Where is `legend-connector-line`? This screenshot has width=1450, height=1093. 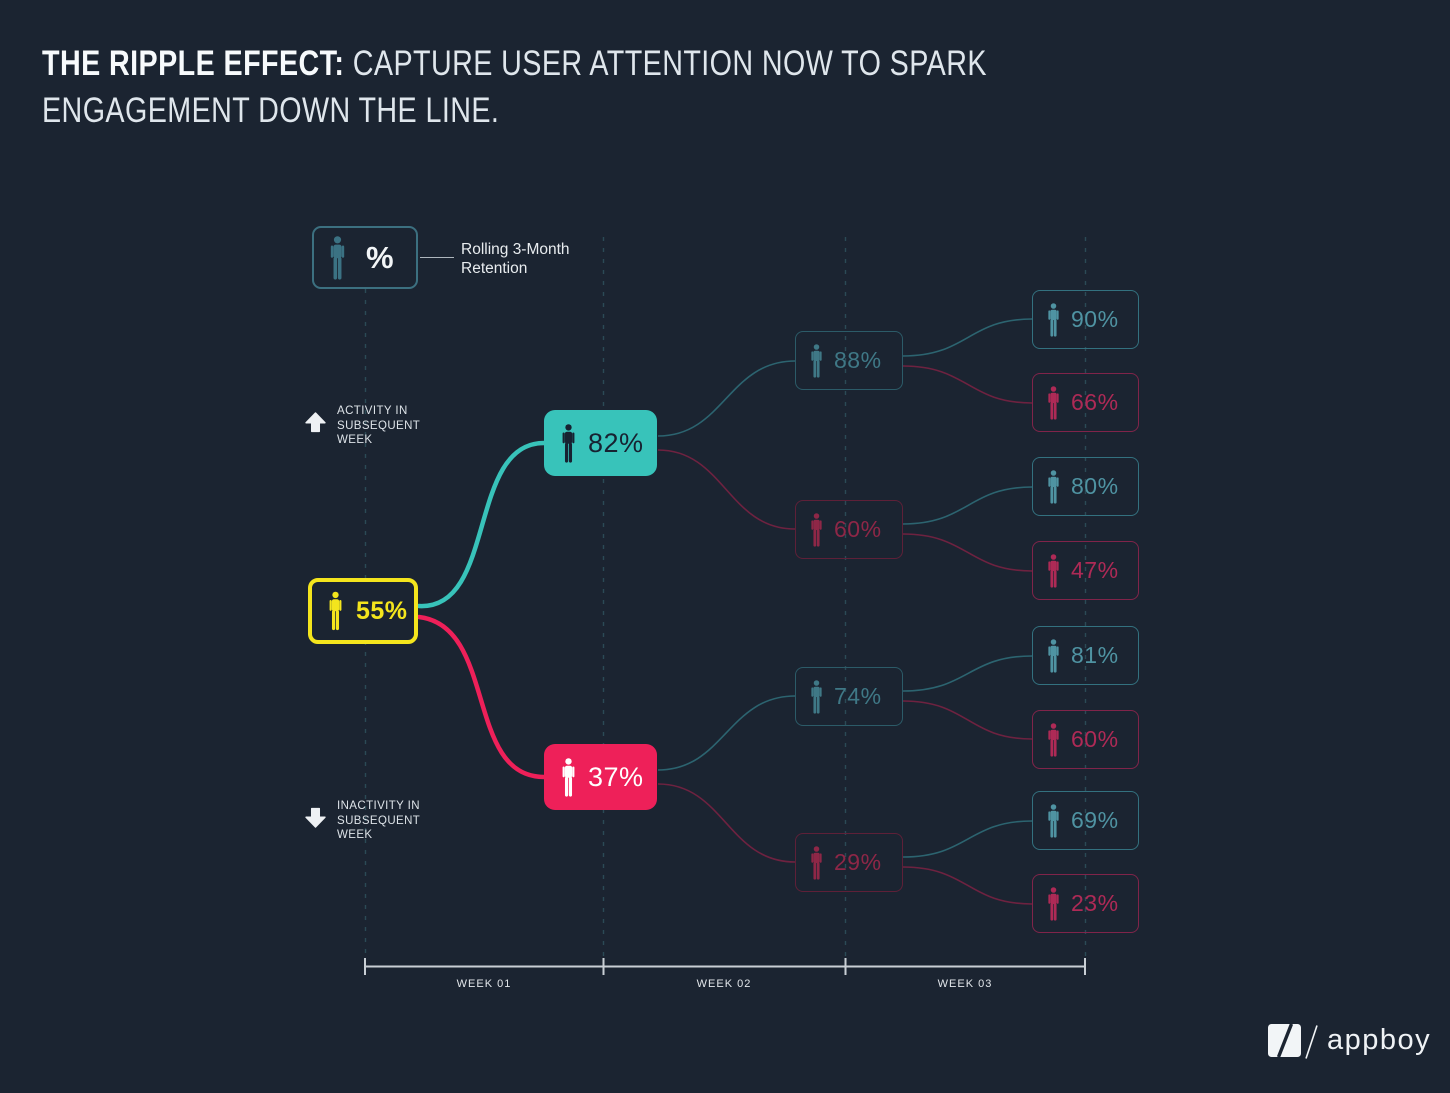
legend-connector-line is located at coordinates (437, 257).